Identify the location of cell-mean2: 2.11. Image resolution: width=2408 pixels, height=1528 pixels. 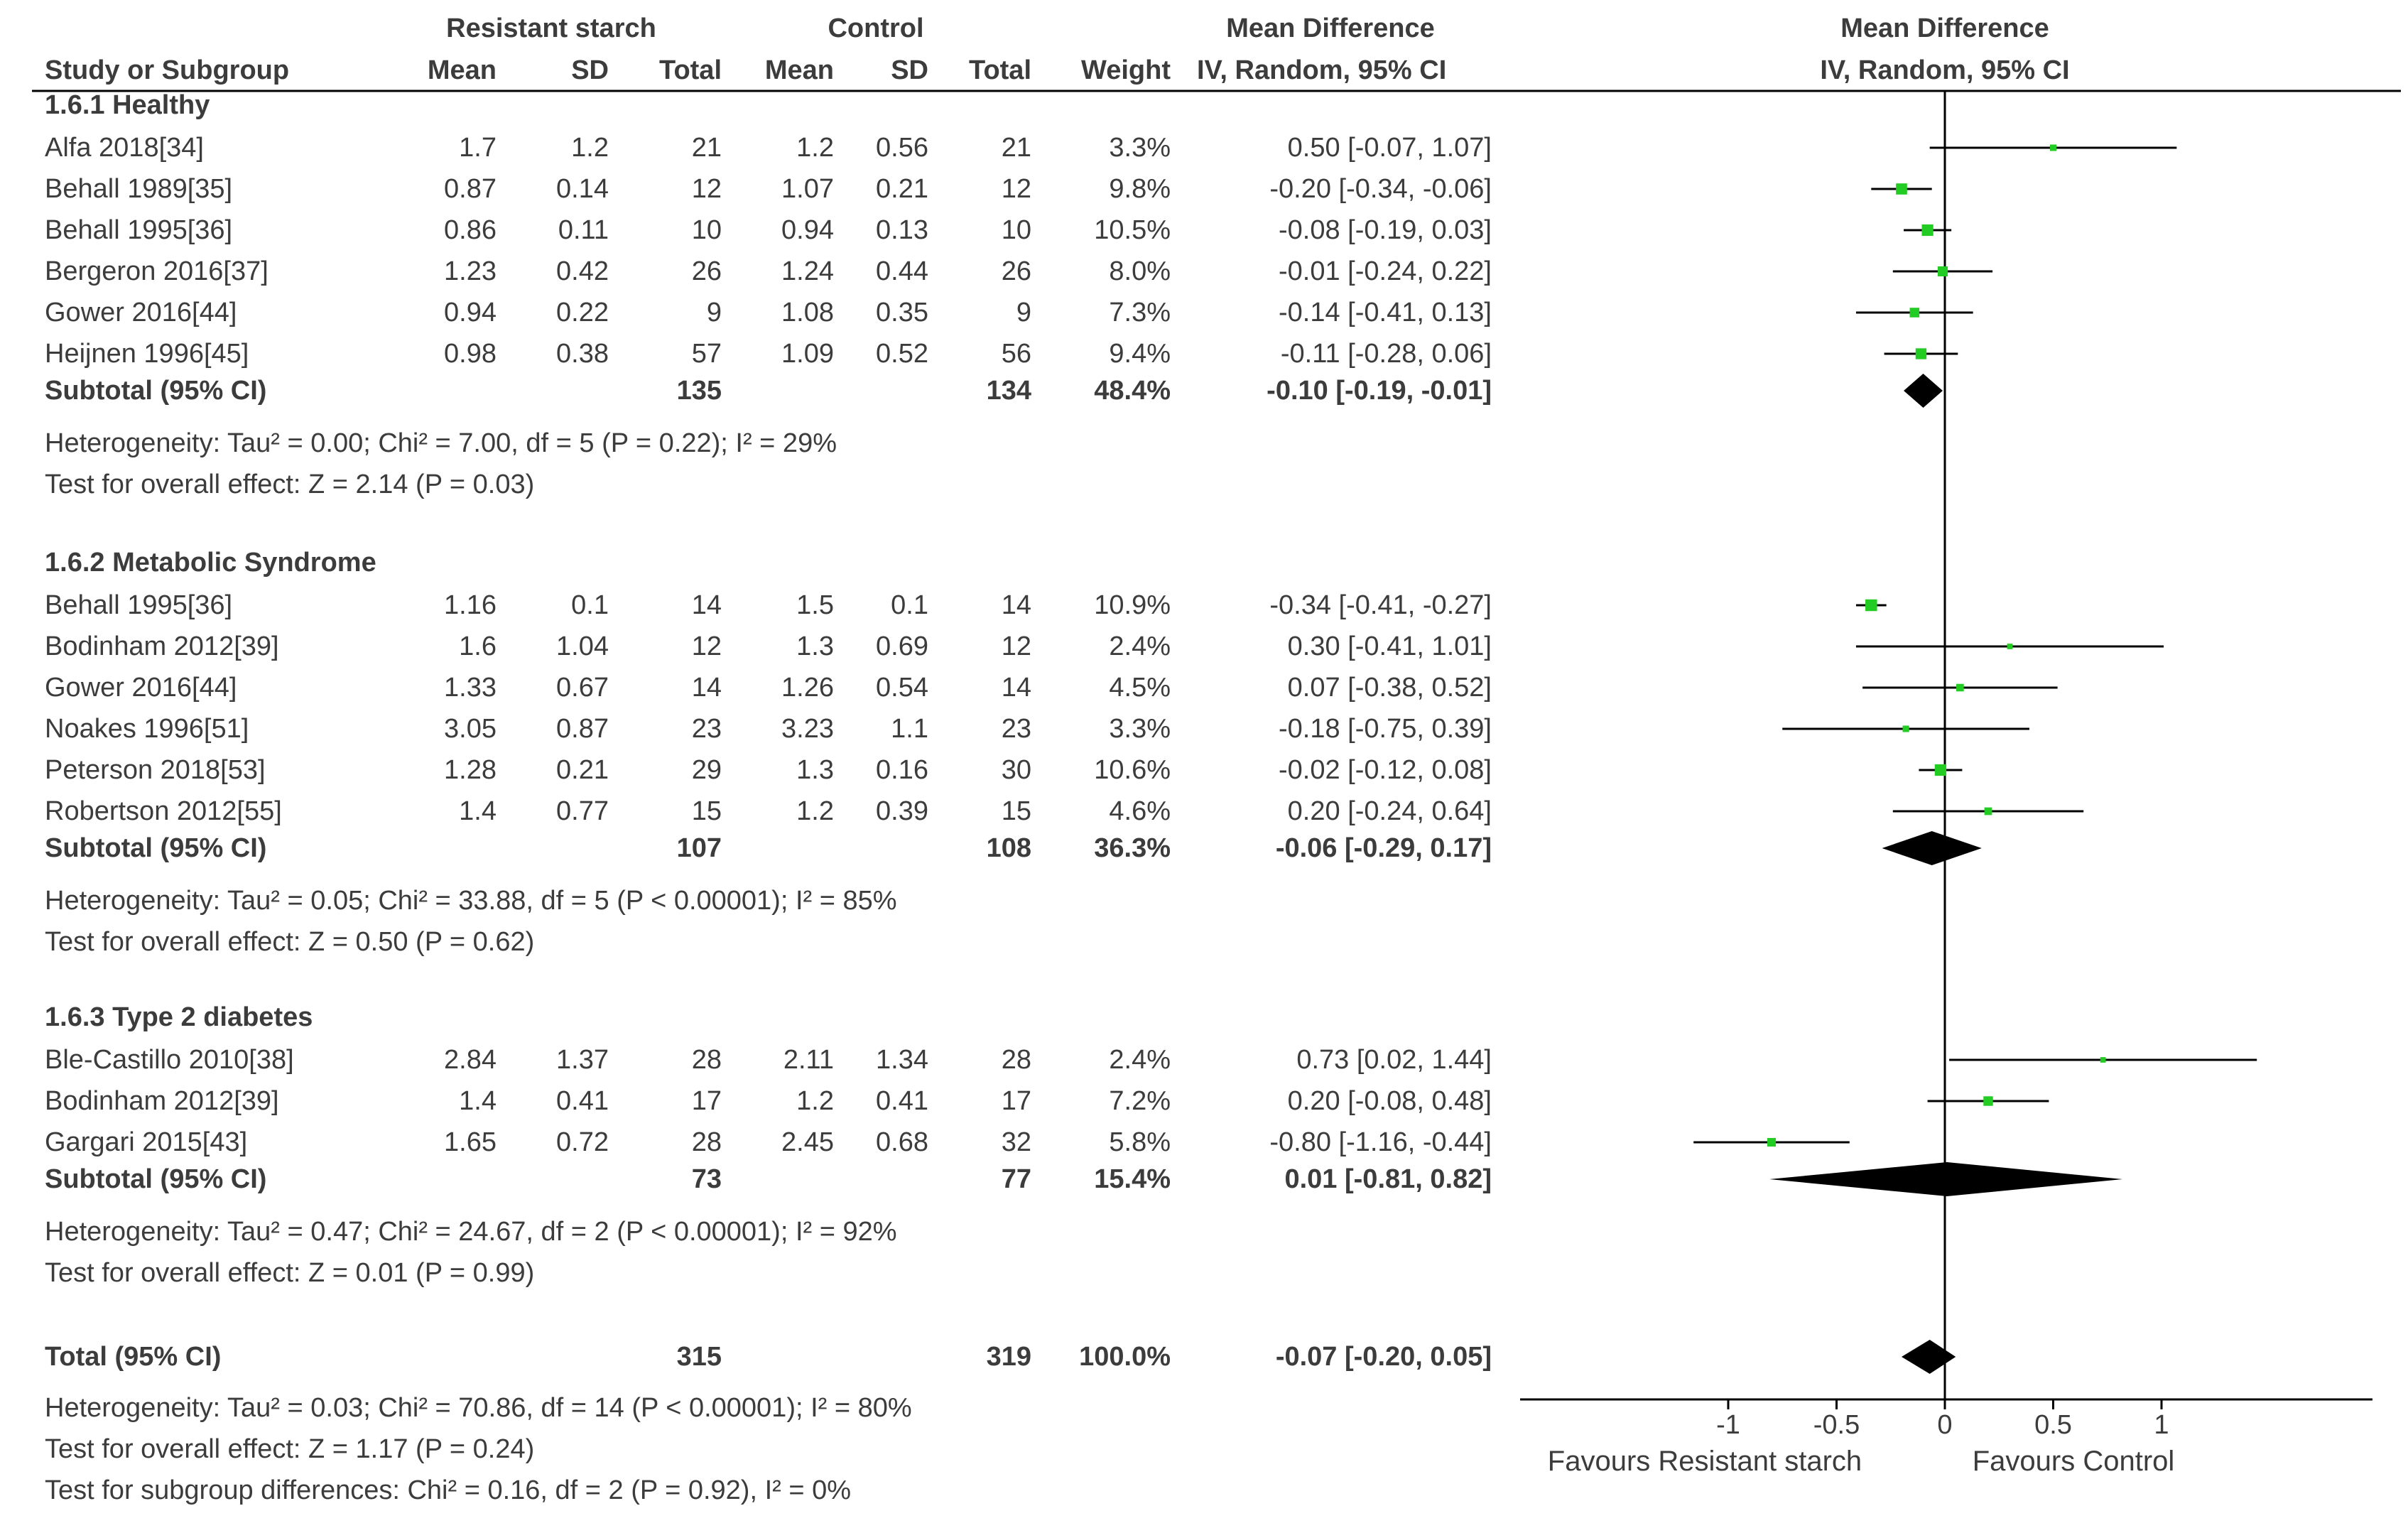
(809, 1060).